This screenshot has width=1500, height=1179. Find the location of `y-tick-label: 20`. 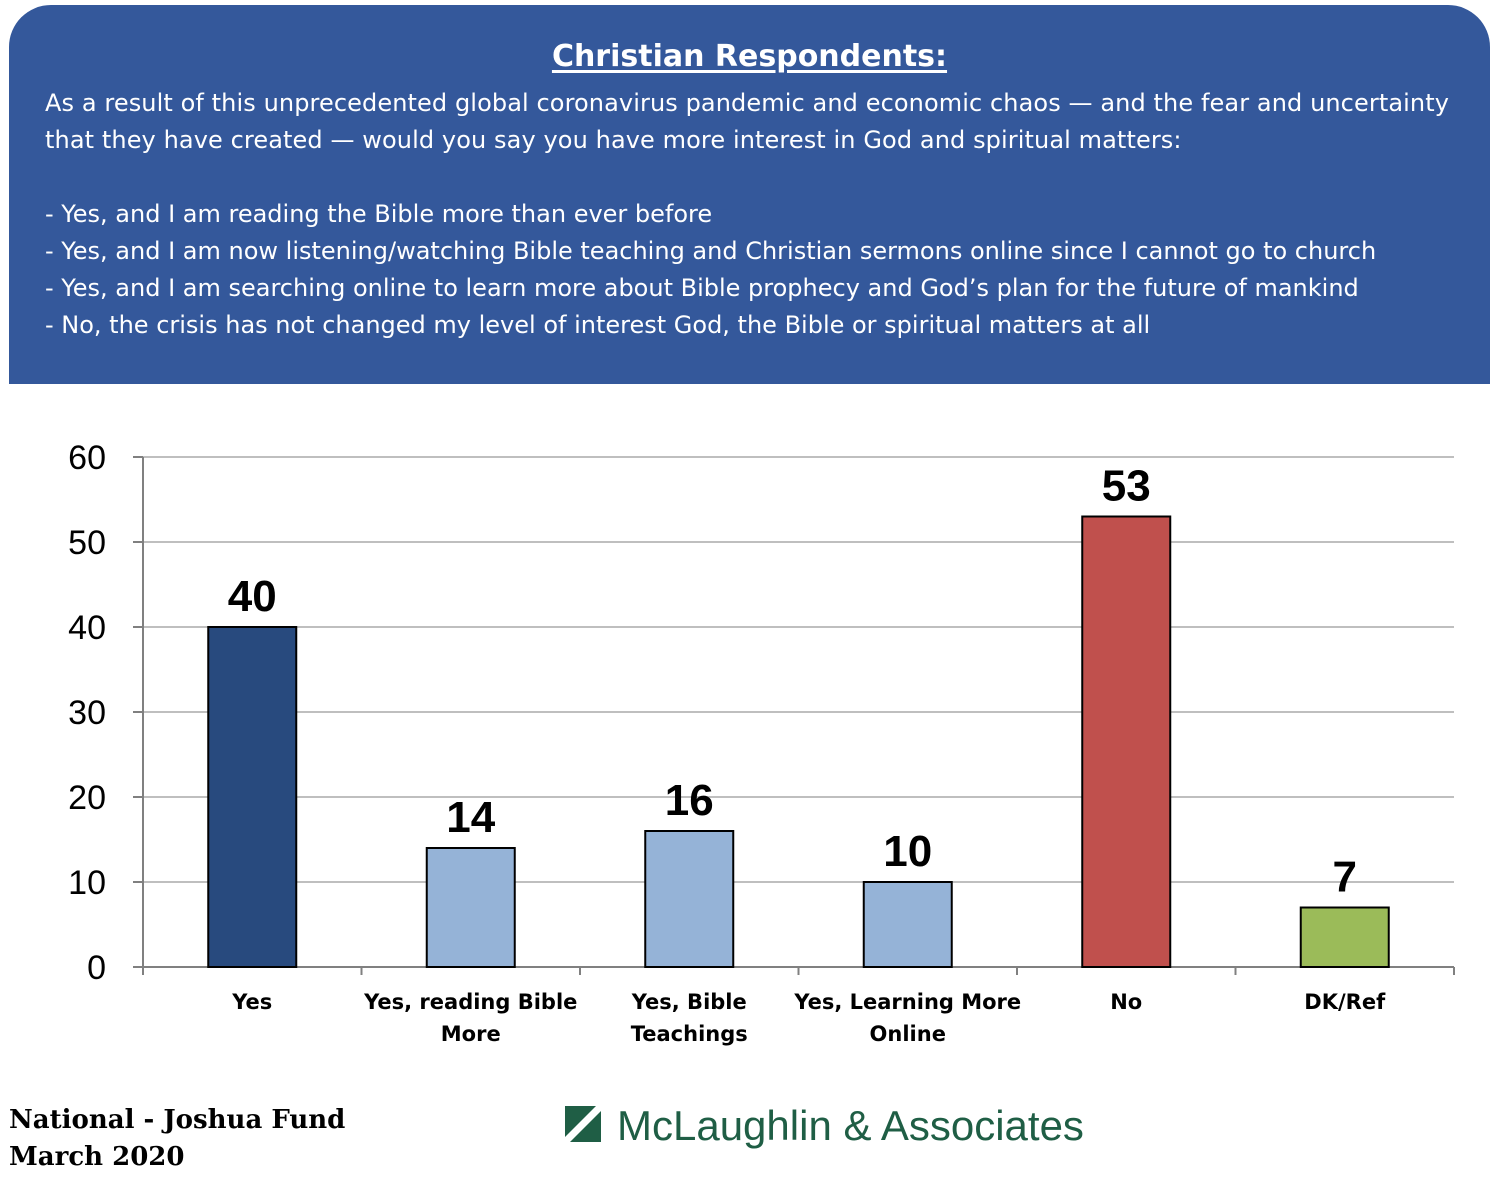

y-tick-label: 20 is located at coordinates (87, 798).